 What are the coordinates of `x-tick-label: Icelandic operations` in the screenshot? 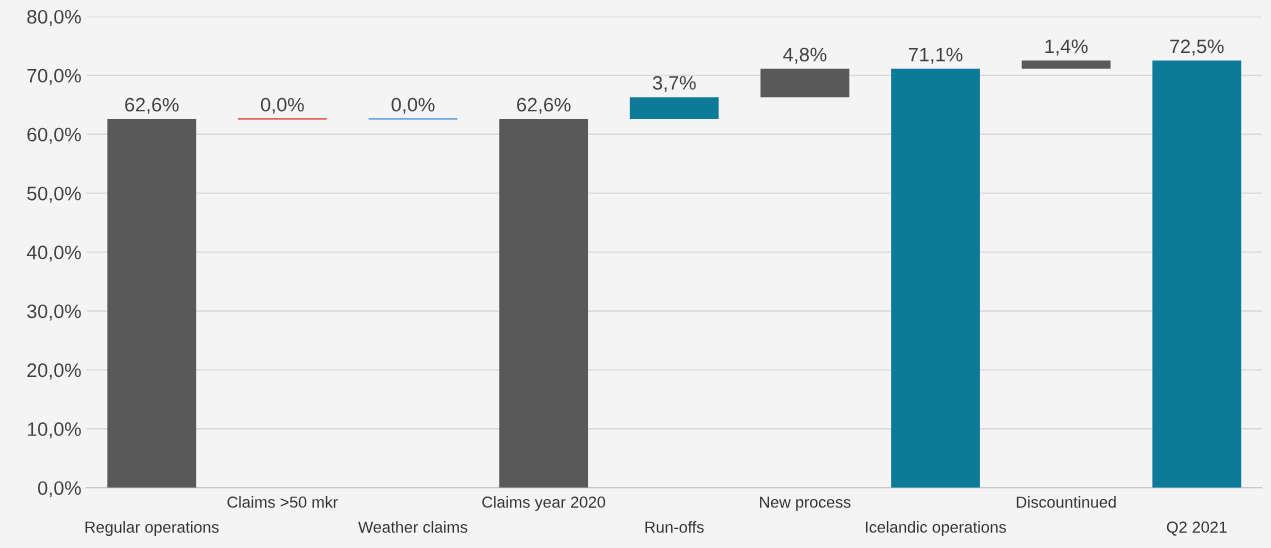 It's located at (935, 528).